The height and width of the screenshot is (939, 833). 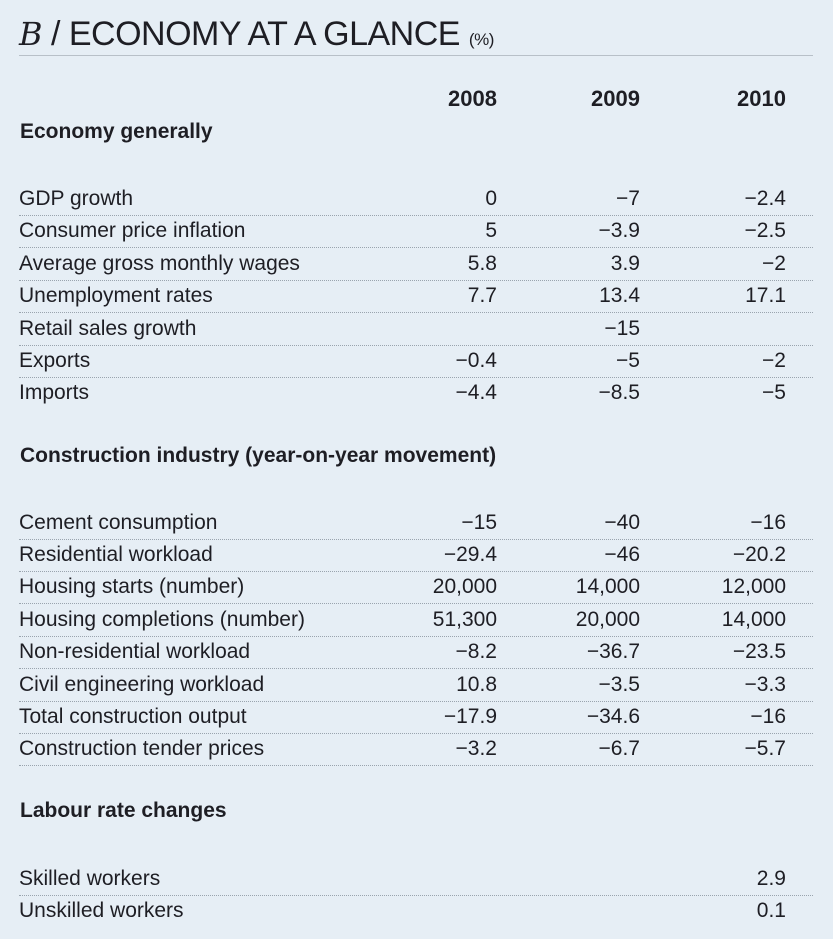 I want to click on table-row: Consumer price inflation 5 −3.9 −2.5, so click(x=416, y=231).